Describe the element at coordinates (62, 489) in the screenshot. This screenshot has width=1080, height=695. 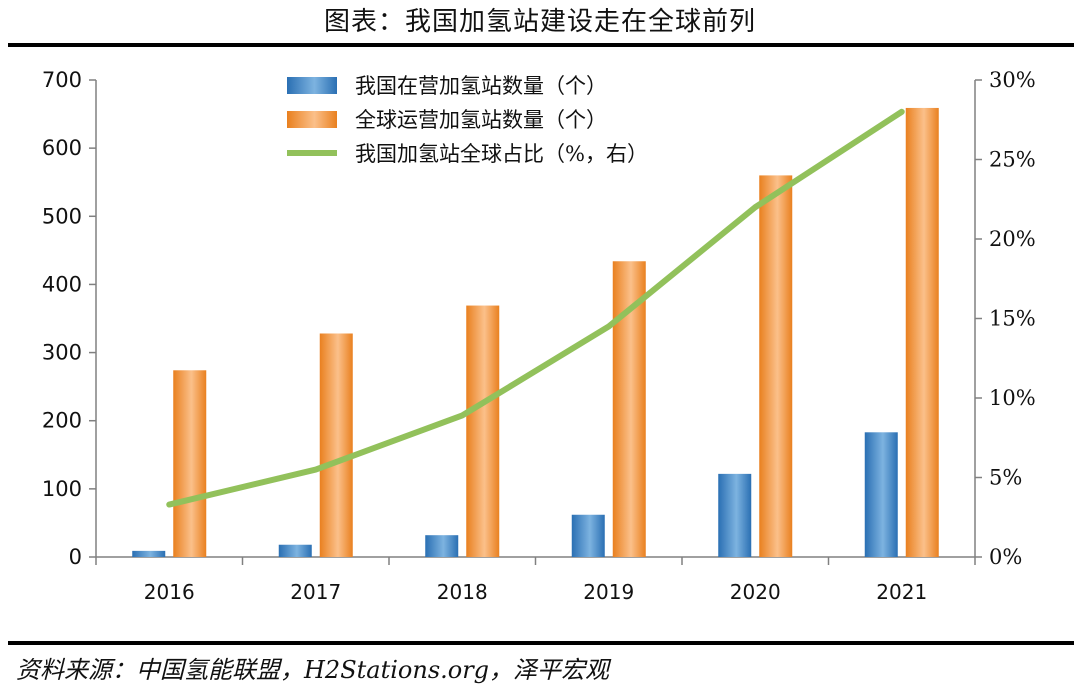
I see `left-axis-tick-label: 100` at that location.